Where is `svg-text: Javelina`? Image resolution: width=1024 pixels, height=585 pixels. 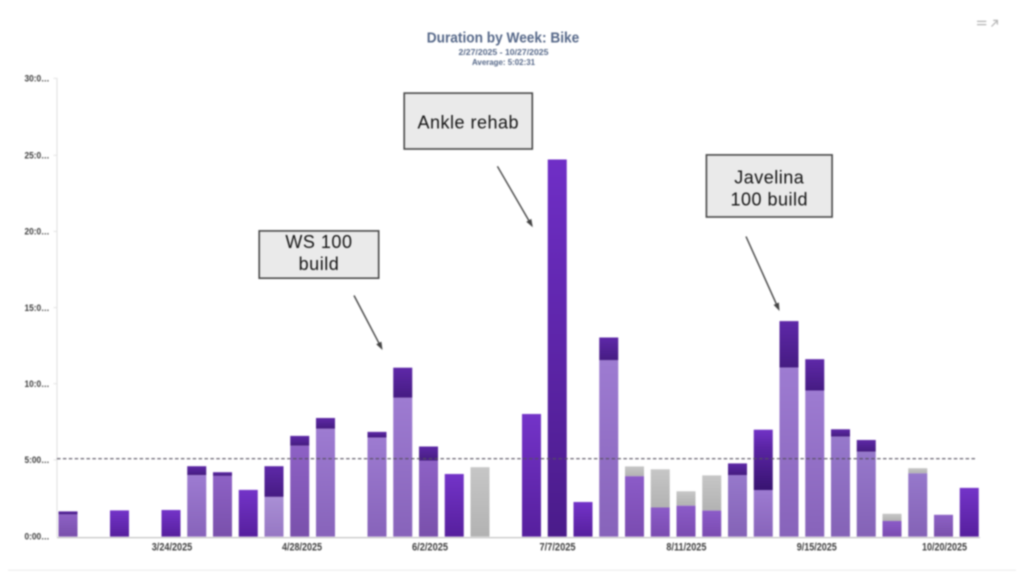 svg-text: Javelina is located at coordinates (769, 178).